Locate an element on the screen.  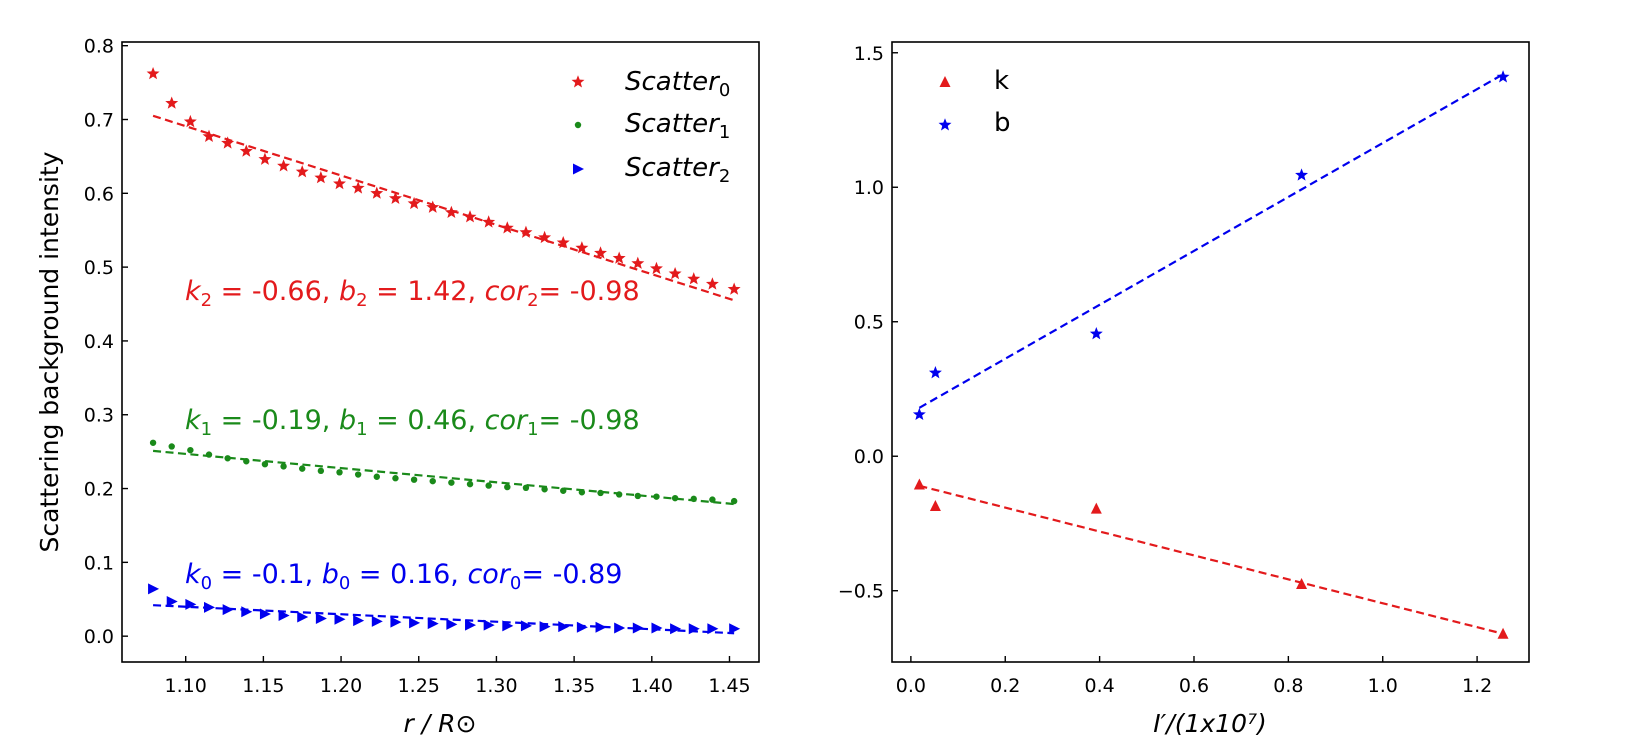
left-legend: Scatter0 Scatter1 Scatter2 is located at coordinates (650, 127).